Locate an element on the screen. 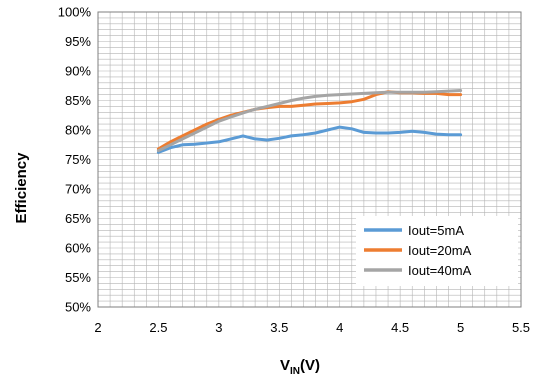 This screenshot has height=381, width=540. x-tick-label: 4.5 is located at coordinates (400, 327).